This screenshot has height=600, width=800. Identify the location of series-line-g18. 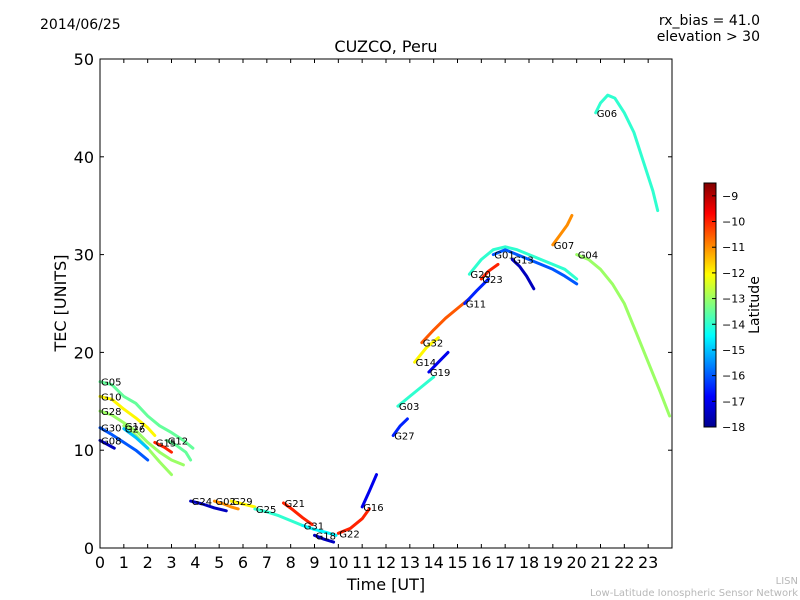
(324, 538).